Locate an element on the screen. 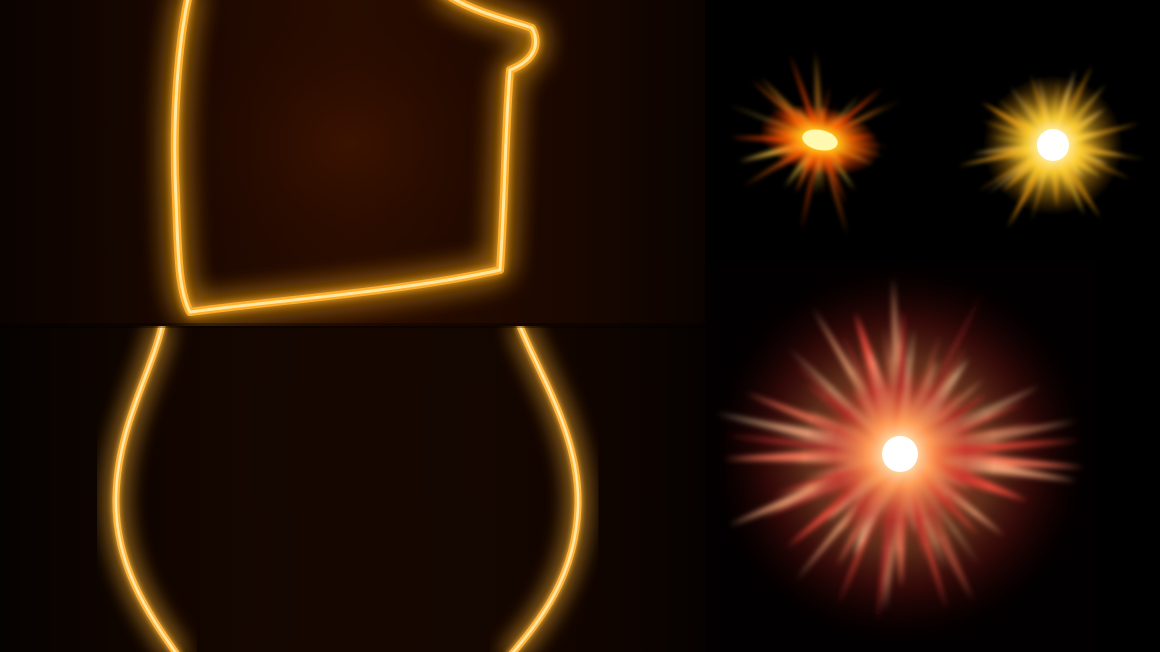 This screenshot has height=652, width=1160. lens-flare-yellow is located at coordinates (1052, 147).